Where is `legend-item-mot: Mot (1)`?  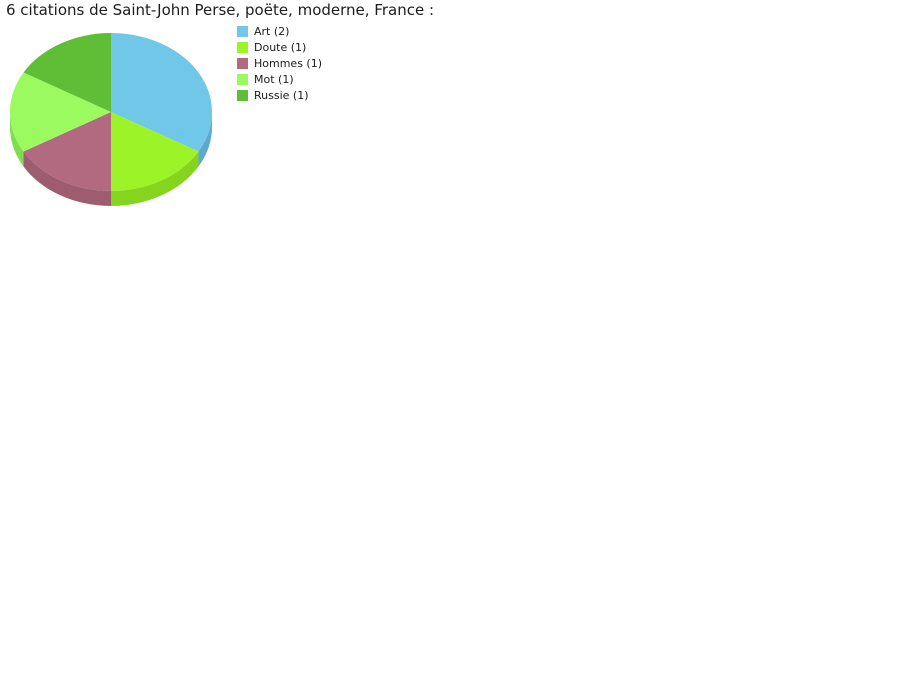 legend-item-mot: Mot (1) is located at coordinates (279, 79).